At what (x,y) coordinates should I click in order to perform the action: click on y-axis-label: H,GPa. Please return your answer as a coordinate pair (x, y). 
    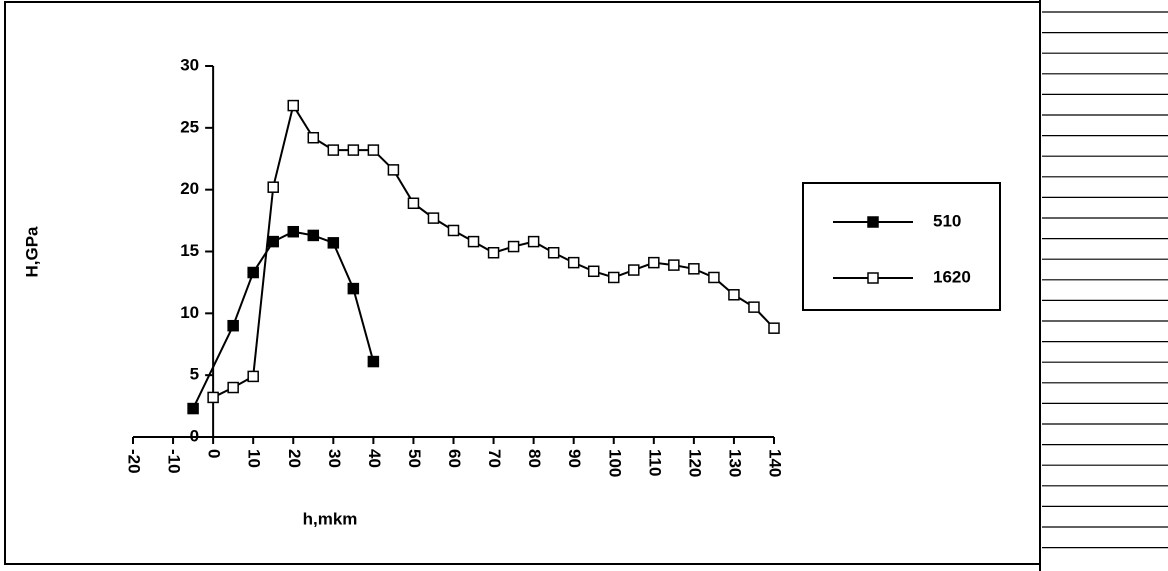
    Looking at the image, I should click on (31, 252).